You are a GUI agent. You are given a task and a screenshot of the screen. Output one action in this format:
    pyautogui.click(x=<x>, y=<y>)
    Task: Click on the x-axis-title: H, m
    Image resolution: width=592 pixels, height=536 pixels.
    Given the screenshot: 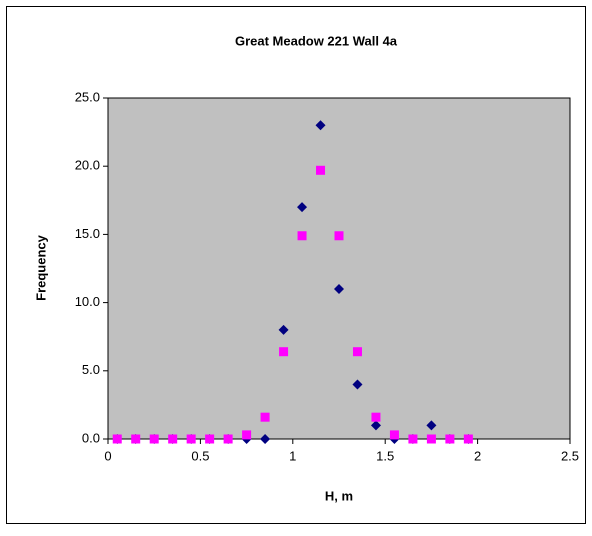 What is the action you would take?
    pyautogui.click(x=339, y=495)
    